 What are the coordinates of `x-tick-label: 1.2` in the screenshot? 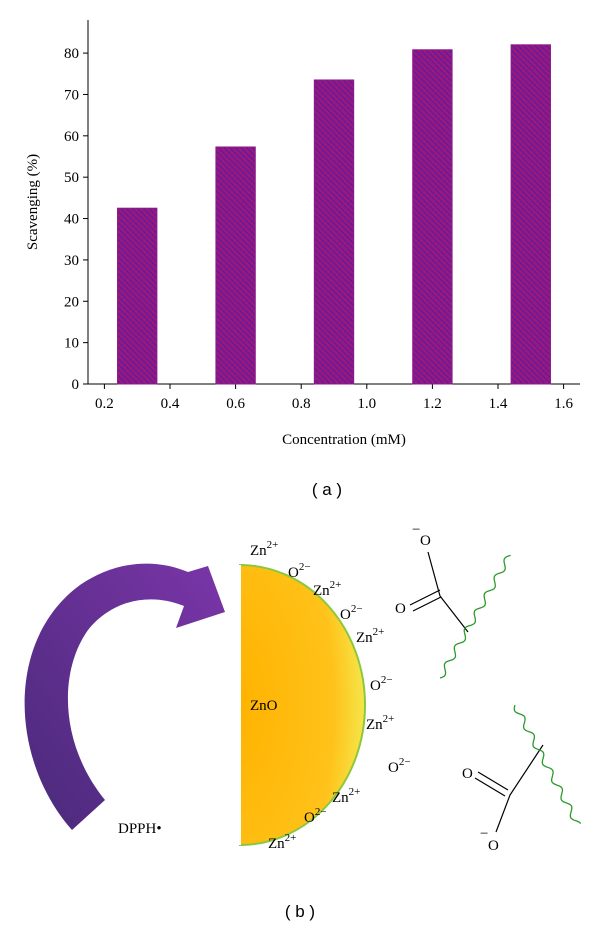 It's located at (432, 404).